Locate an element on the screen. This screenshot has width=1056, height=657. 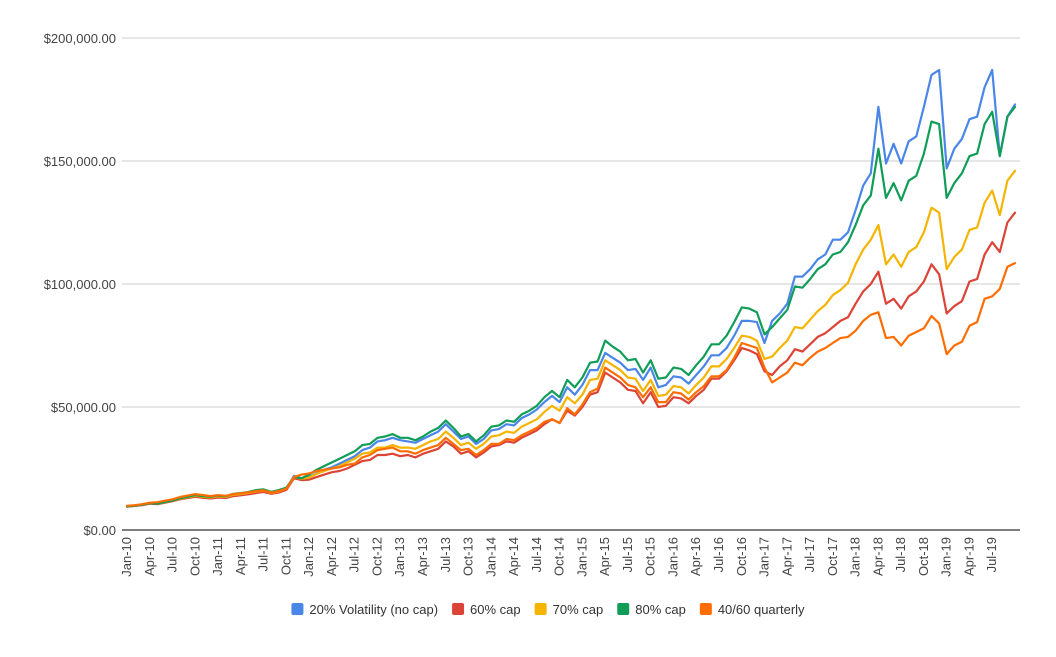
x-tick-label: Oct-16 is located at coordinates (741, 556).